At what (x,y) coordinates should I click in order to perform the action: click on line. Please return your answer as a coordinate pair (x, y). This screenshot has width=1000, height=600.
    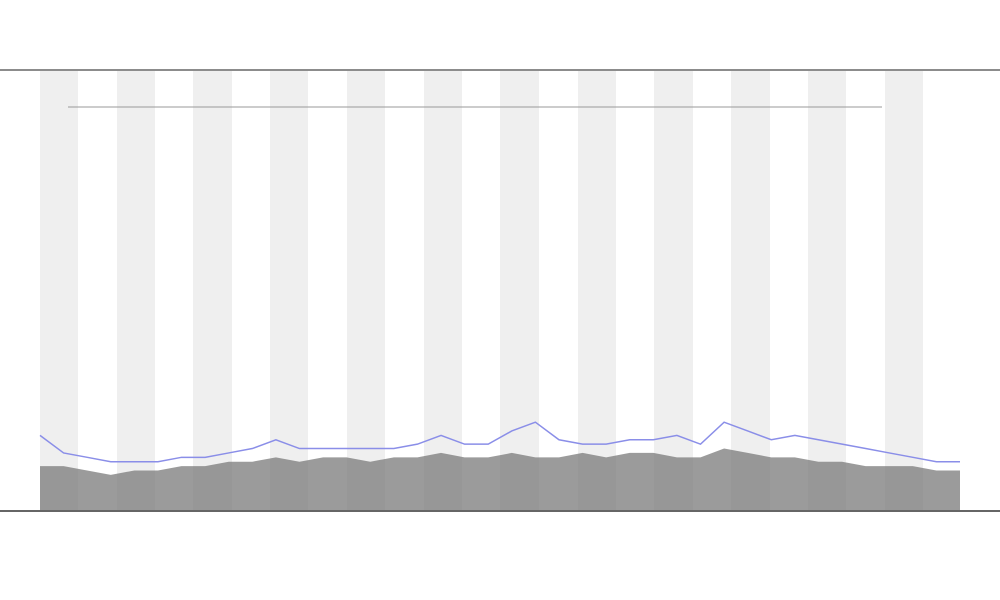
    Looking at the image, I should click on (499, 442).